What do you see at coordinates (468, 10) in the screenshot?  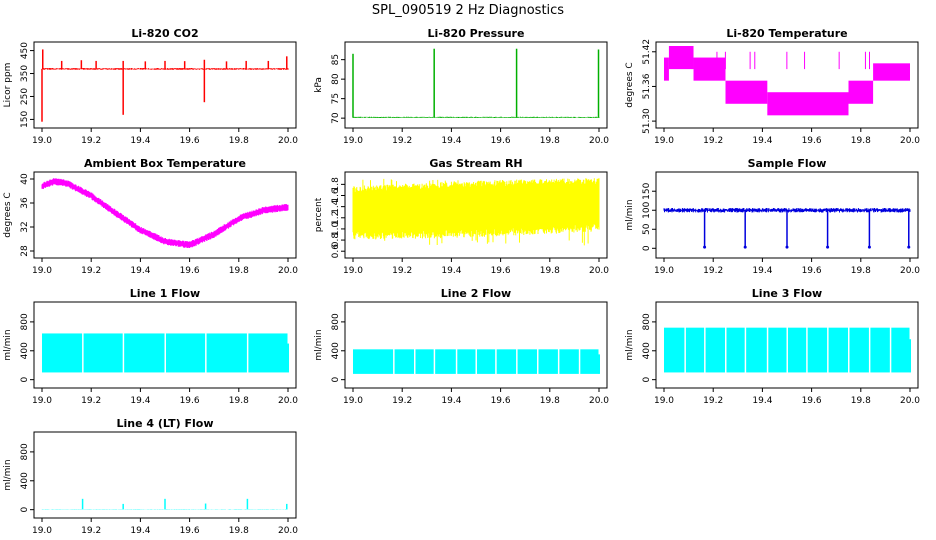 I see `figure-title: SPL_090519 2 Hz Diagnostics` at bounding box center [468, 10].